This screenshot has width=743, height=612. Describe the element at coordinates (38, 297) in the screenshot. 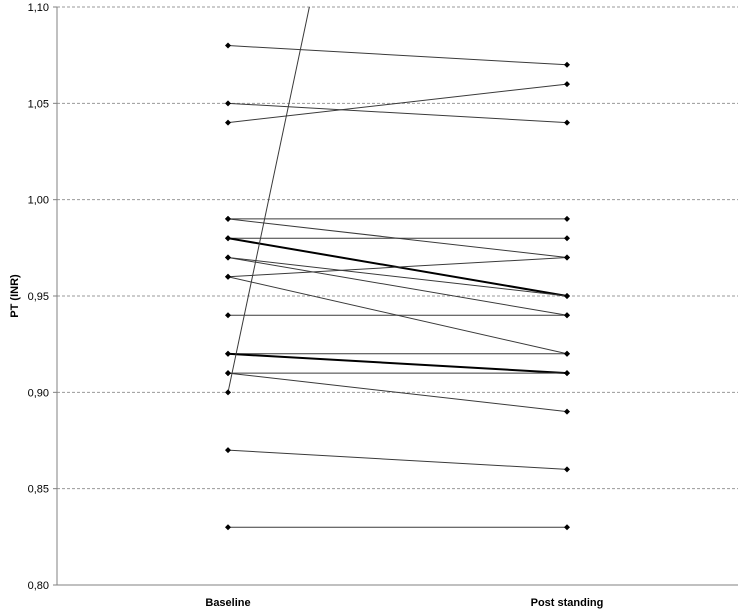

I see `y-tick-label: 0,95` at that location.